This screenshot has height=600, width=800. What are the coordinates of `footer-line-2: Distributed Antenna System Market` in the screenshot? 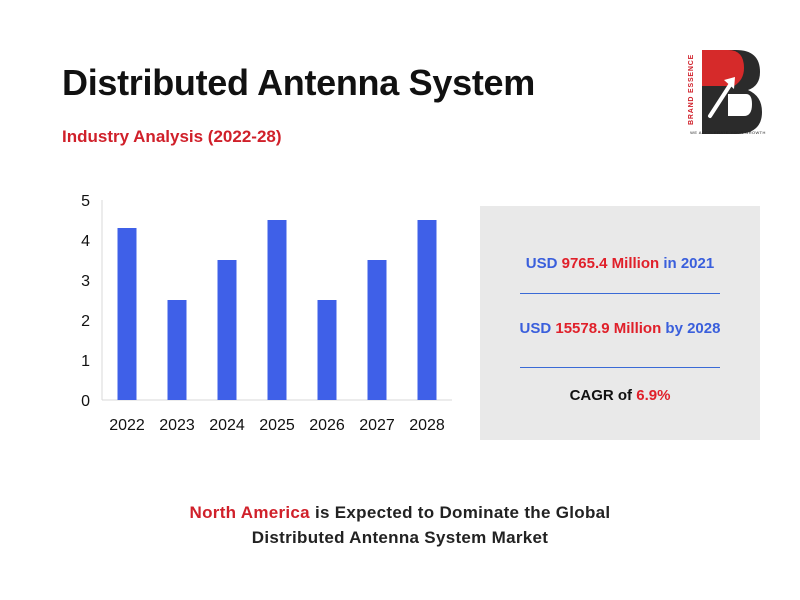 It's located at (400, 537).